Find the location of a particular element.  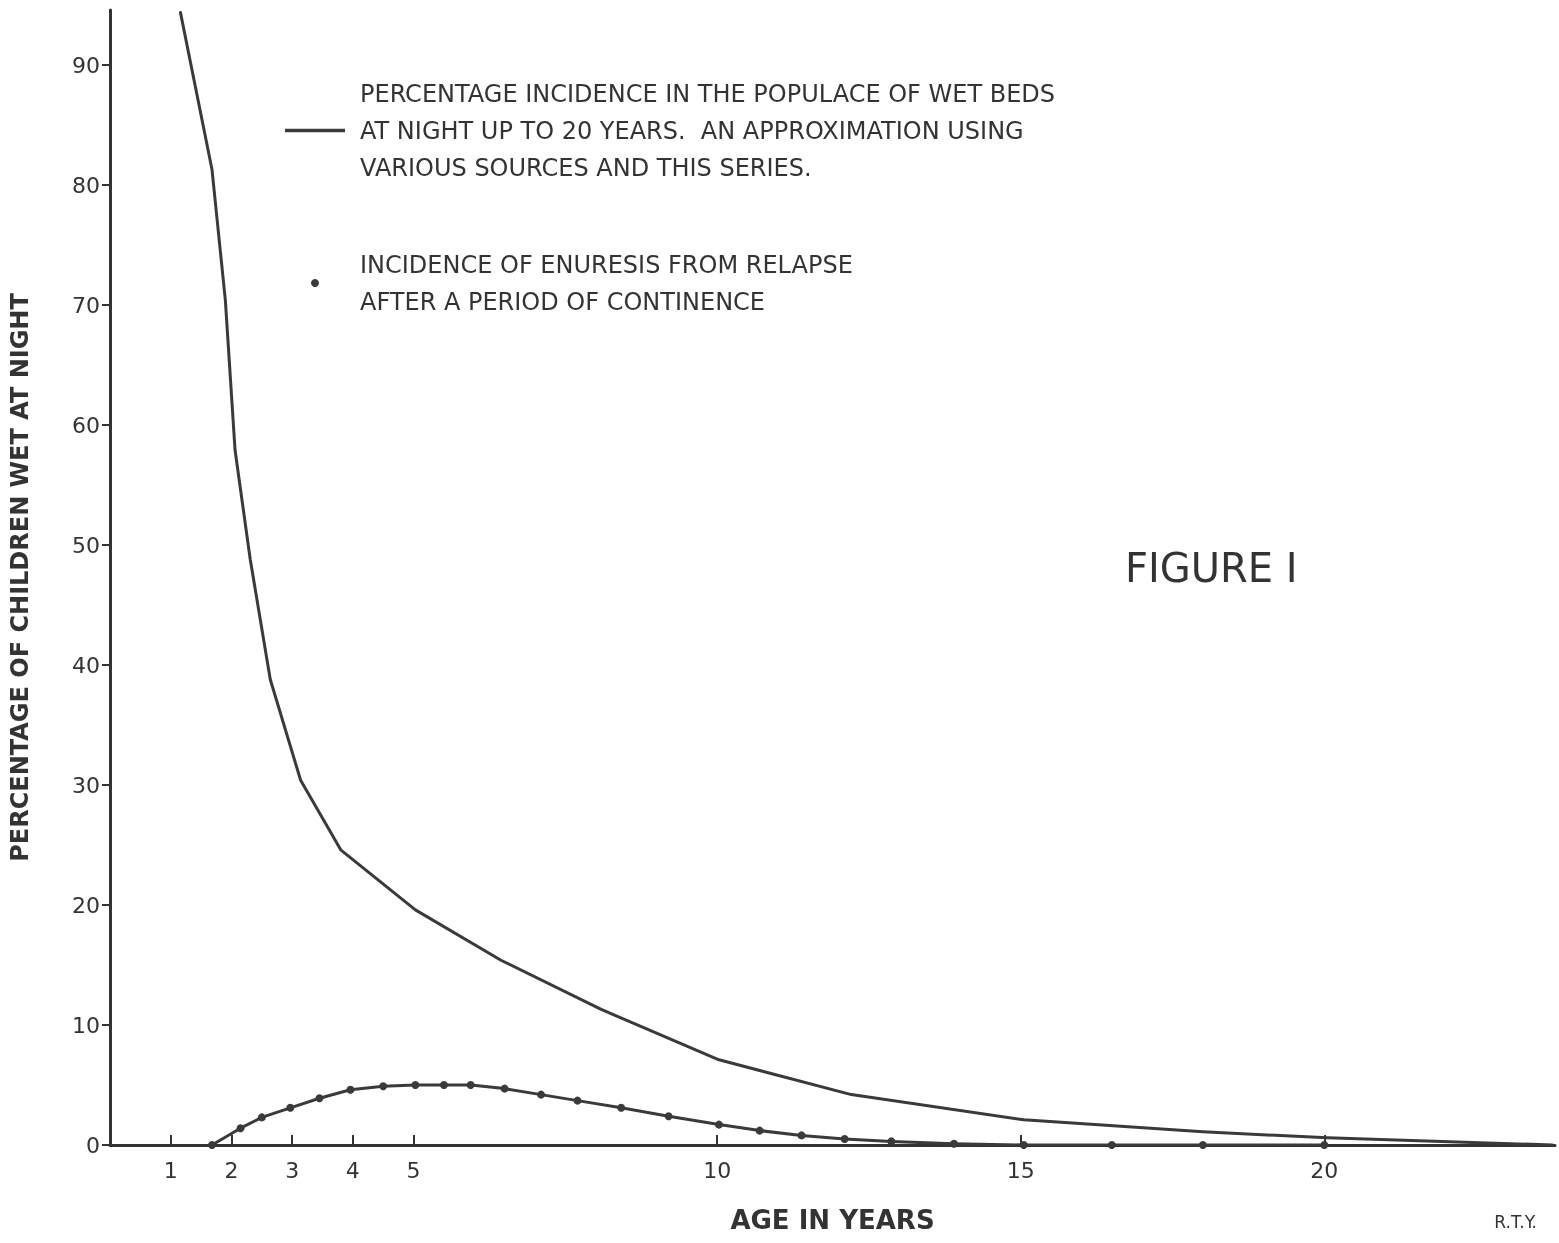

y-tick-label: 80 is located at coordinates (86, 185).